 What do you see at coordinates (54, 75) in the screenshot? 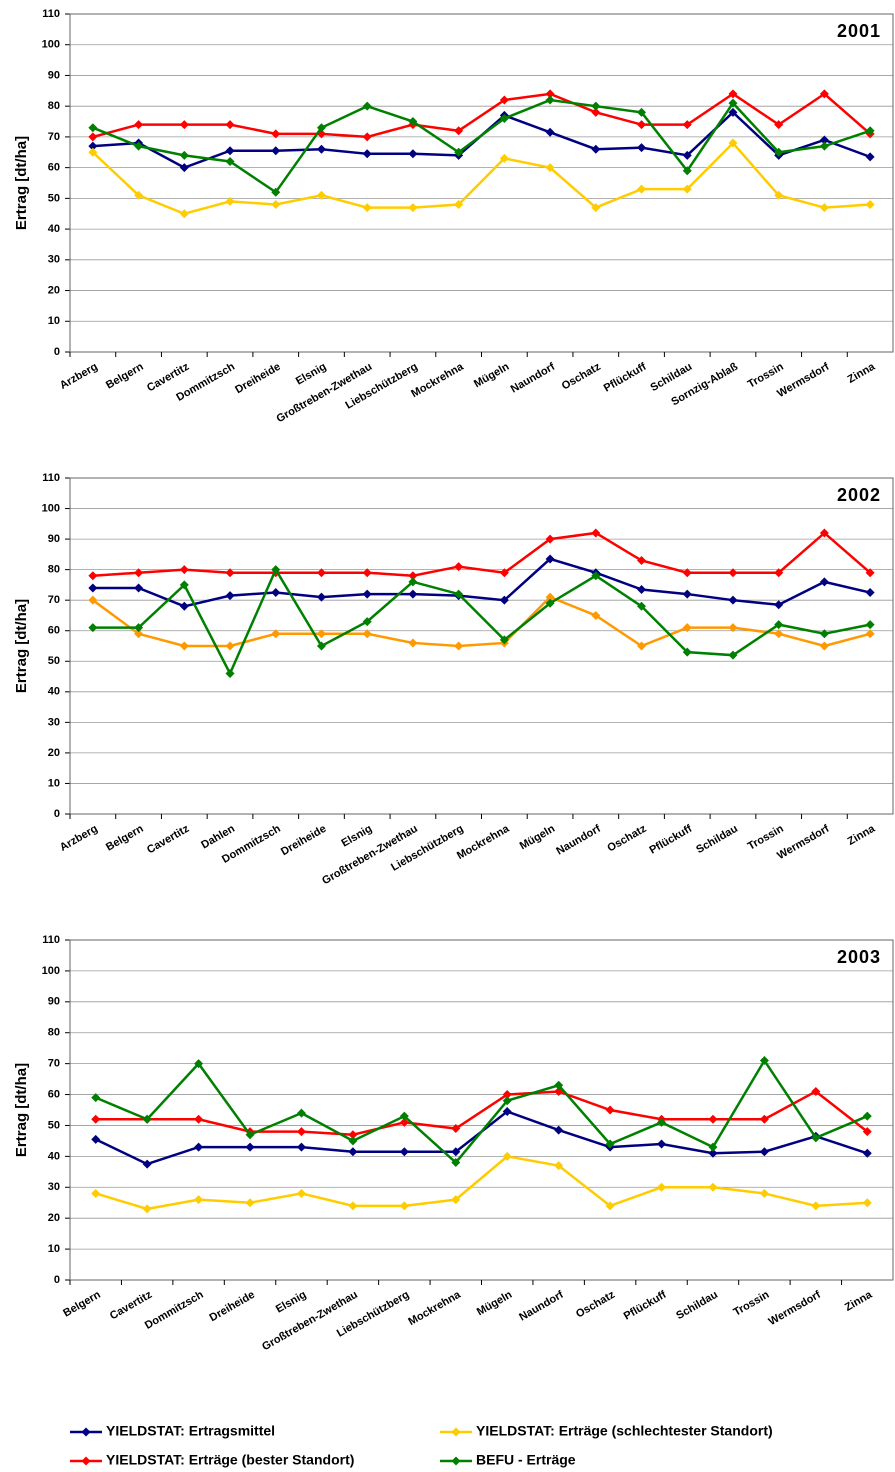
I see `y-tick-label: 90` at bounding box center [54, 75].